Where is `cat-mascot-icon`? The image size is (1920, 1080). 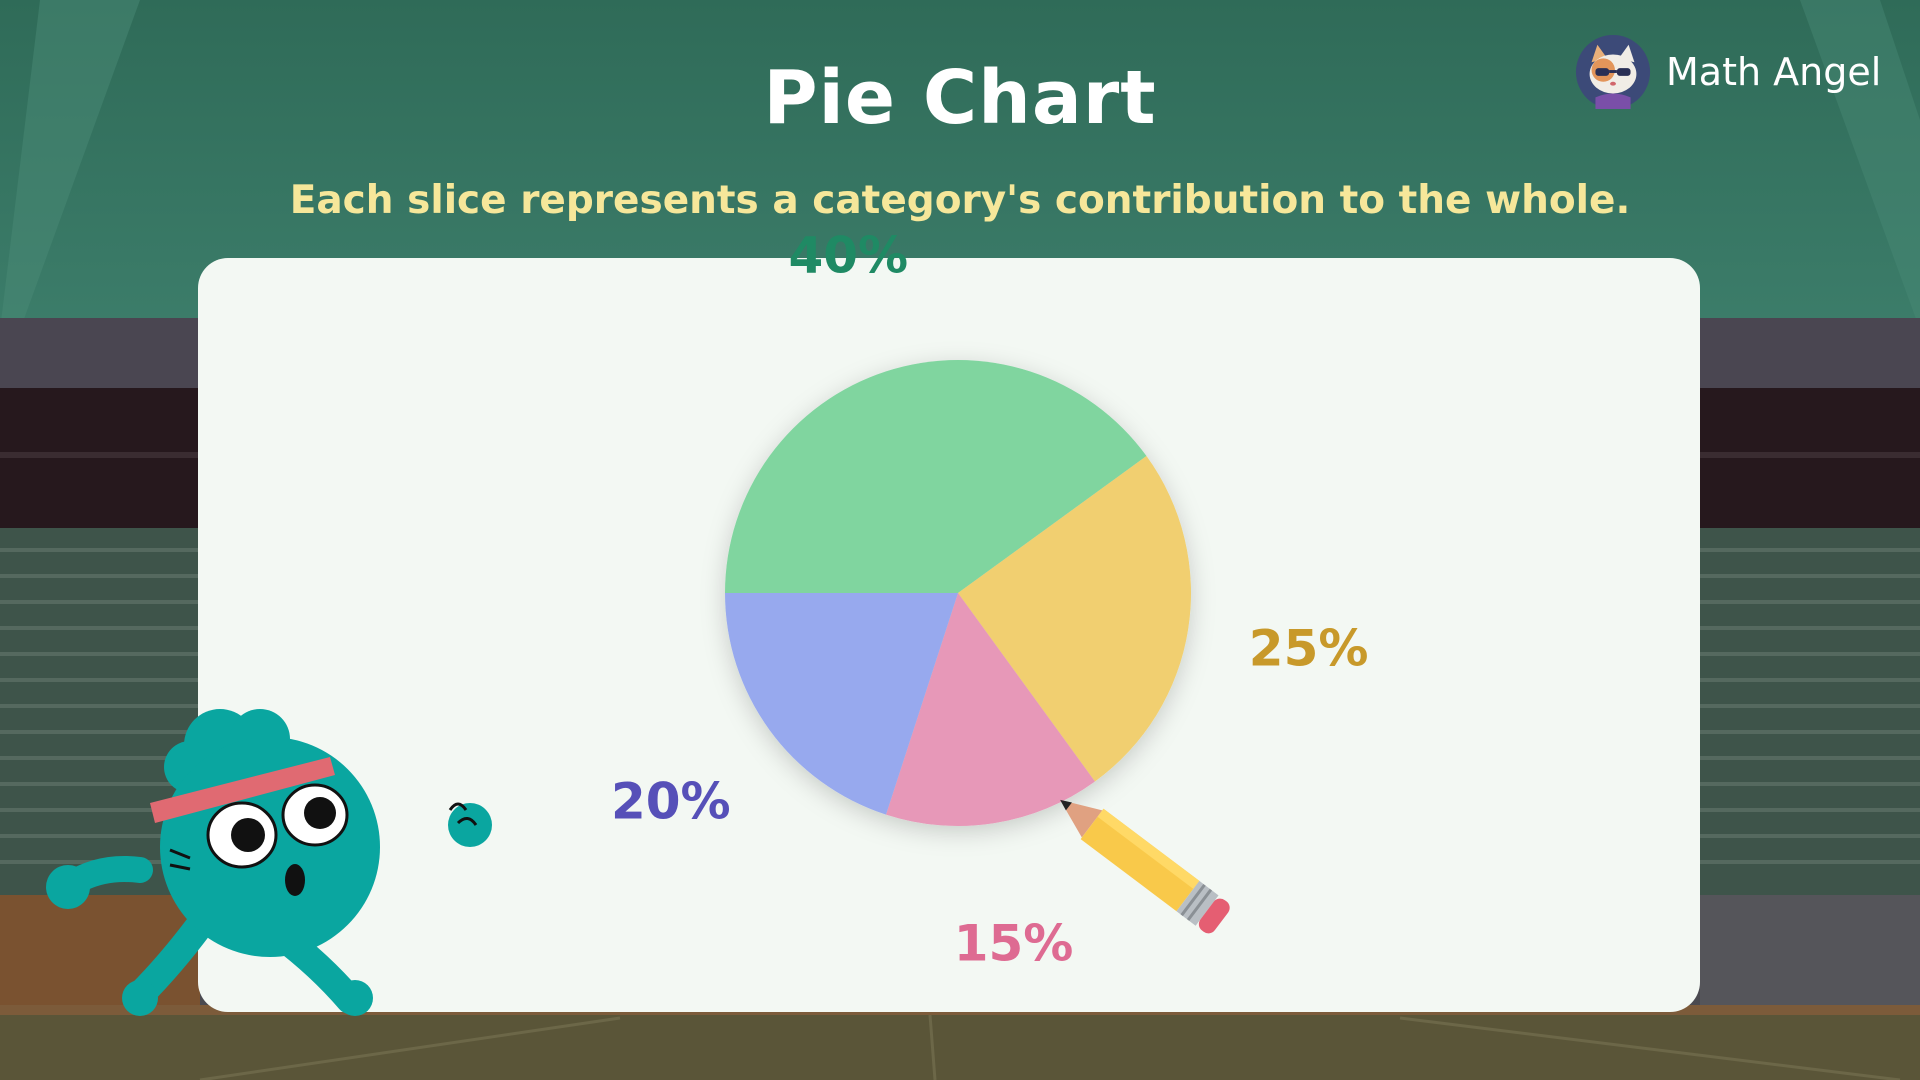 cat-mascot-icon is located at coordinates (1613, 72).